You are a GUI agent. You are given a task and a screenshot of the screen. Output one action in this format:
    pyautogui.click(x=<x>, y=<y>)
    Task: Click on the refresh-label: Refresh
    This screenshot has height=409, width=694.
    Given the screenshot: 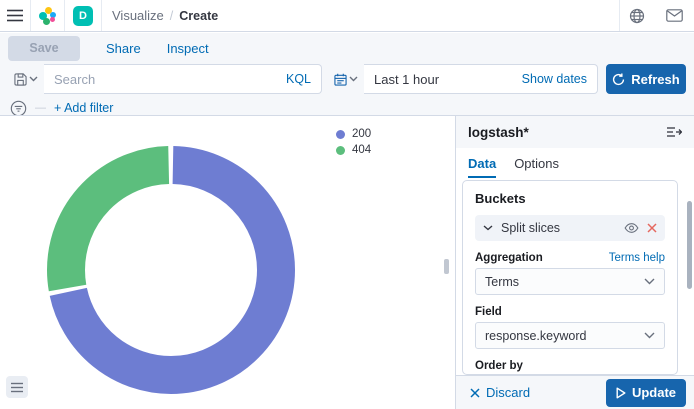 What is the action you would take?
    pyautogui.click(x=655, y=79)
    